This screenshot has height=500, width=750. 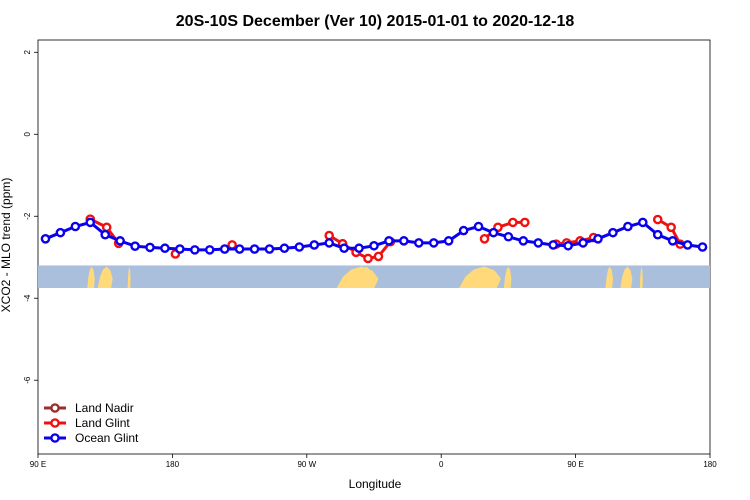 What do you see at coordinates (374, 236) in the screenshot?
I see `series-ocean-glint` at bounding box center [374, 236].